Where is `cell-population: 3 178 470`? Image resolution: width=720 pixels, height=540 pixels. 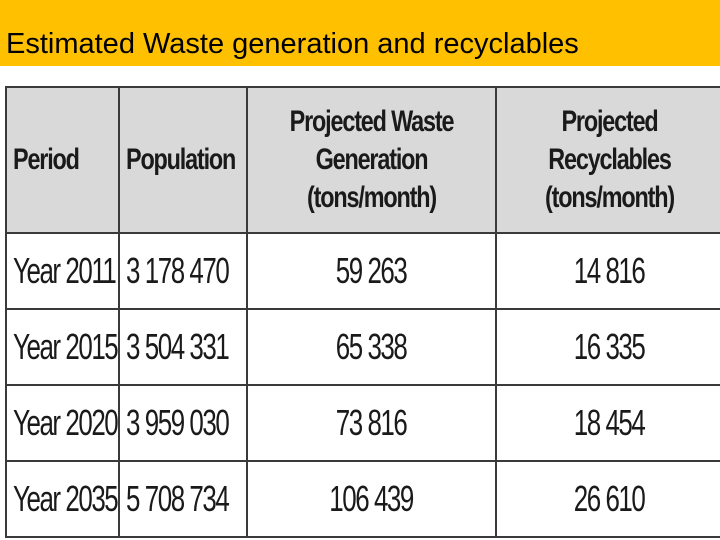
cell-population: 3 178 470 is located at coordinates (183, 271).